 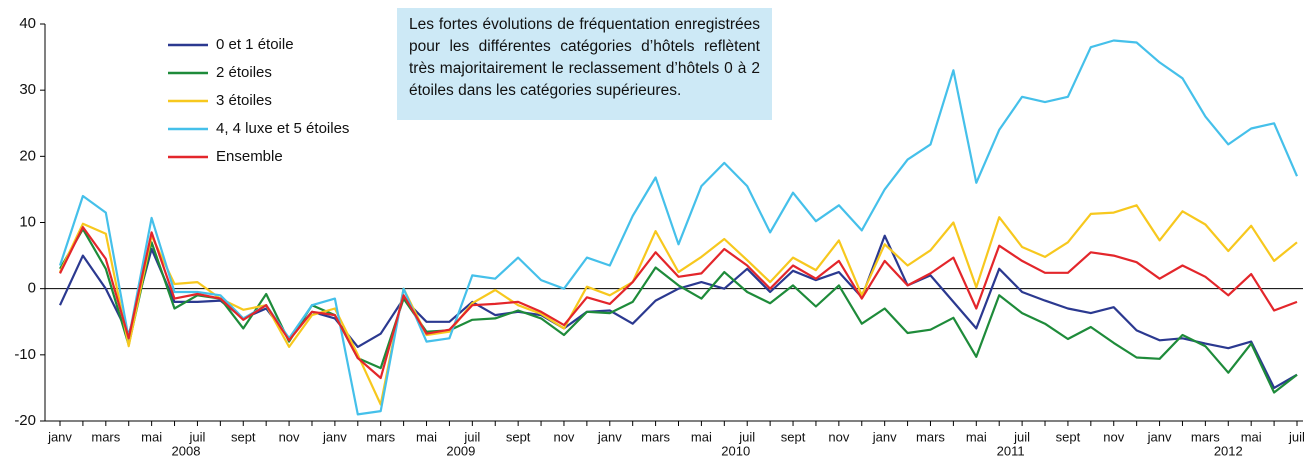 What do you see at coordinates (249, 156) in the screenshot?
I see `legend-label: Ensemble` at bounding box center [249, 156].